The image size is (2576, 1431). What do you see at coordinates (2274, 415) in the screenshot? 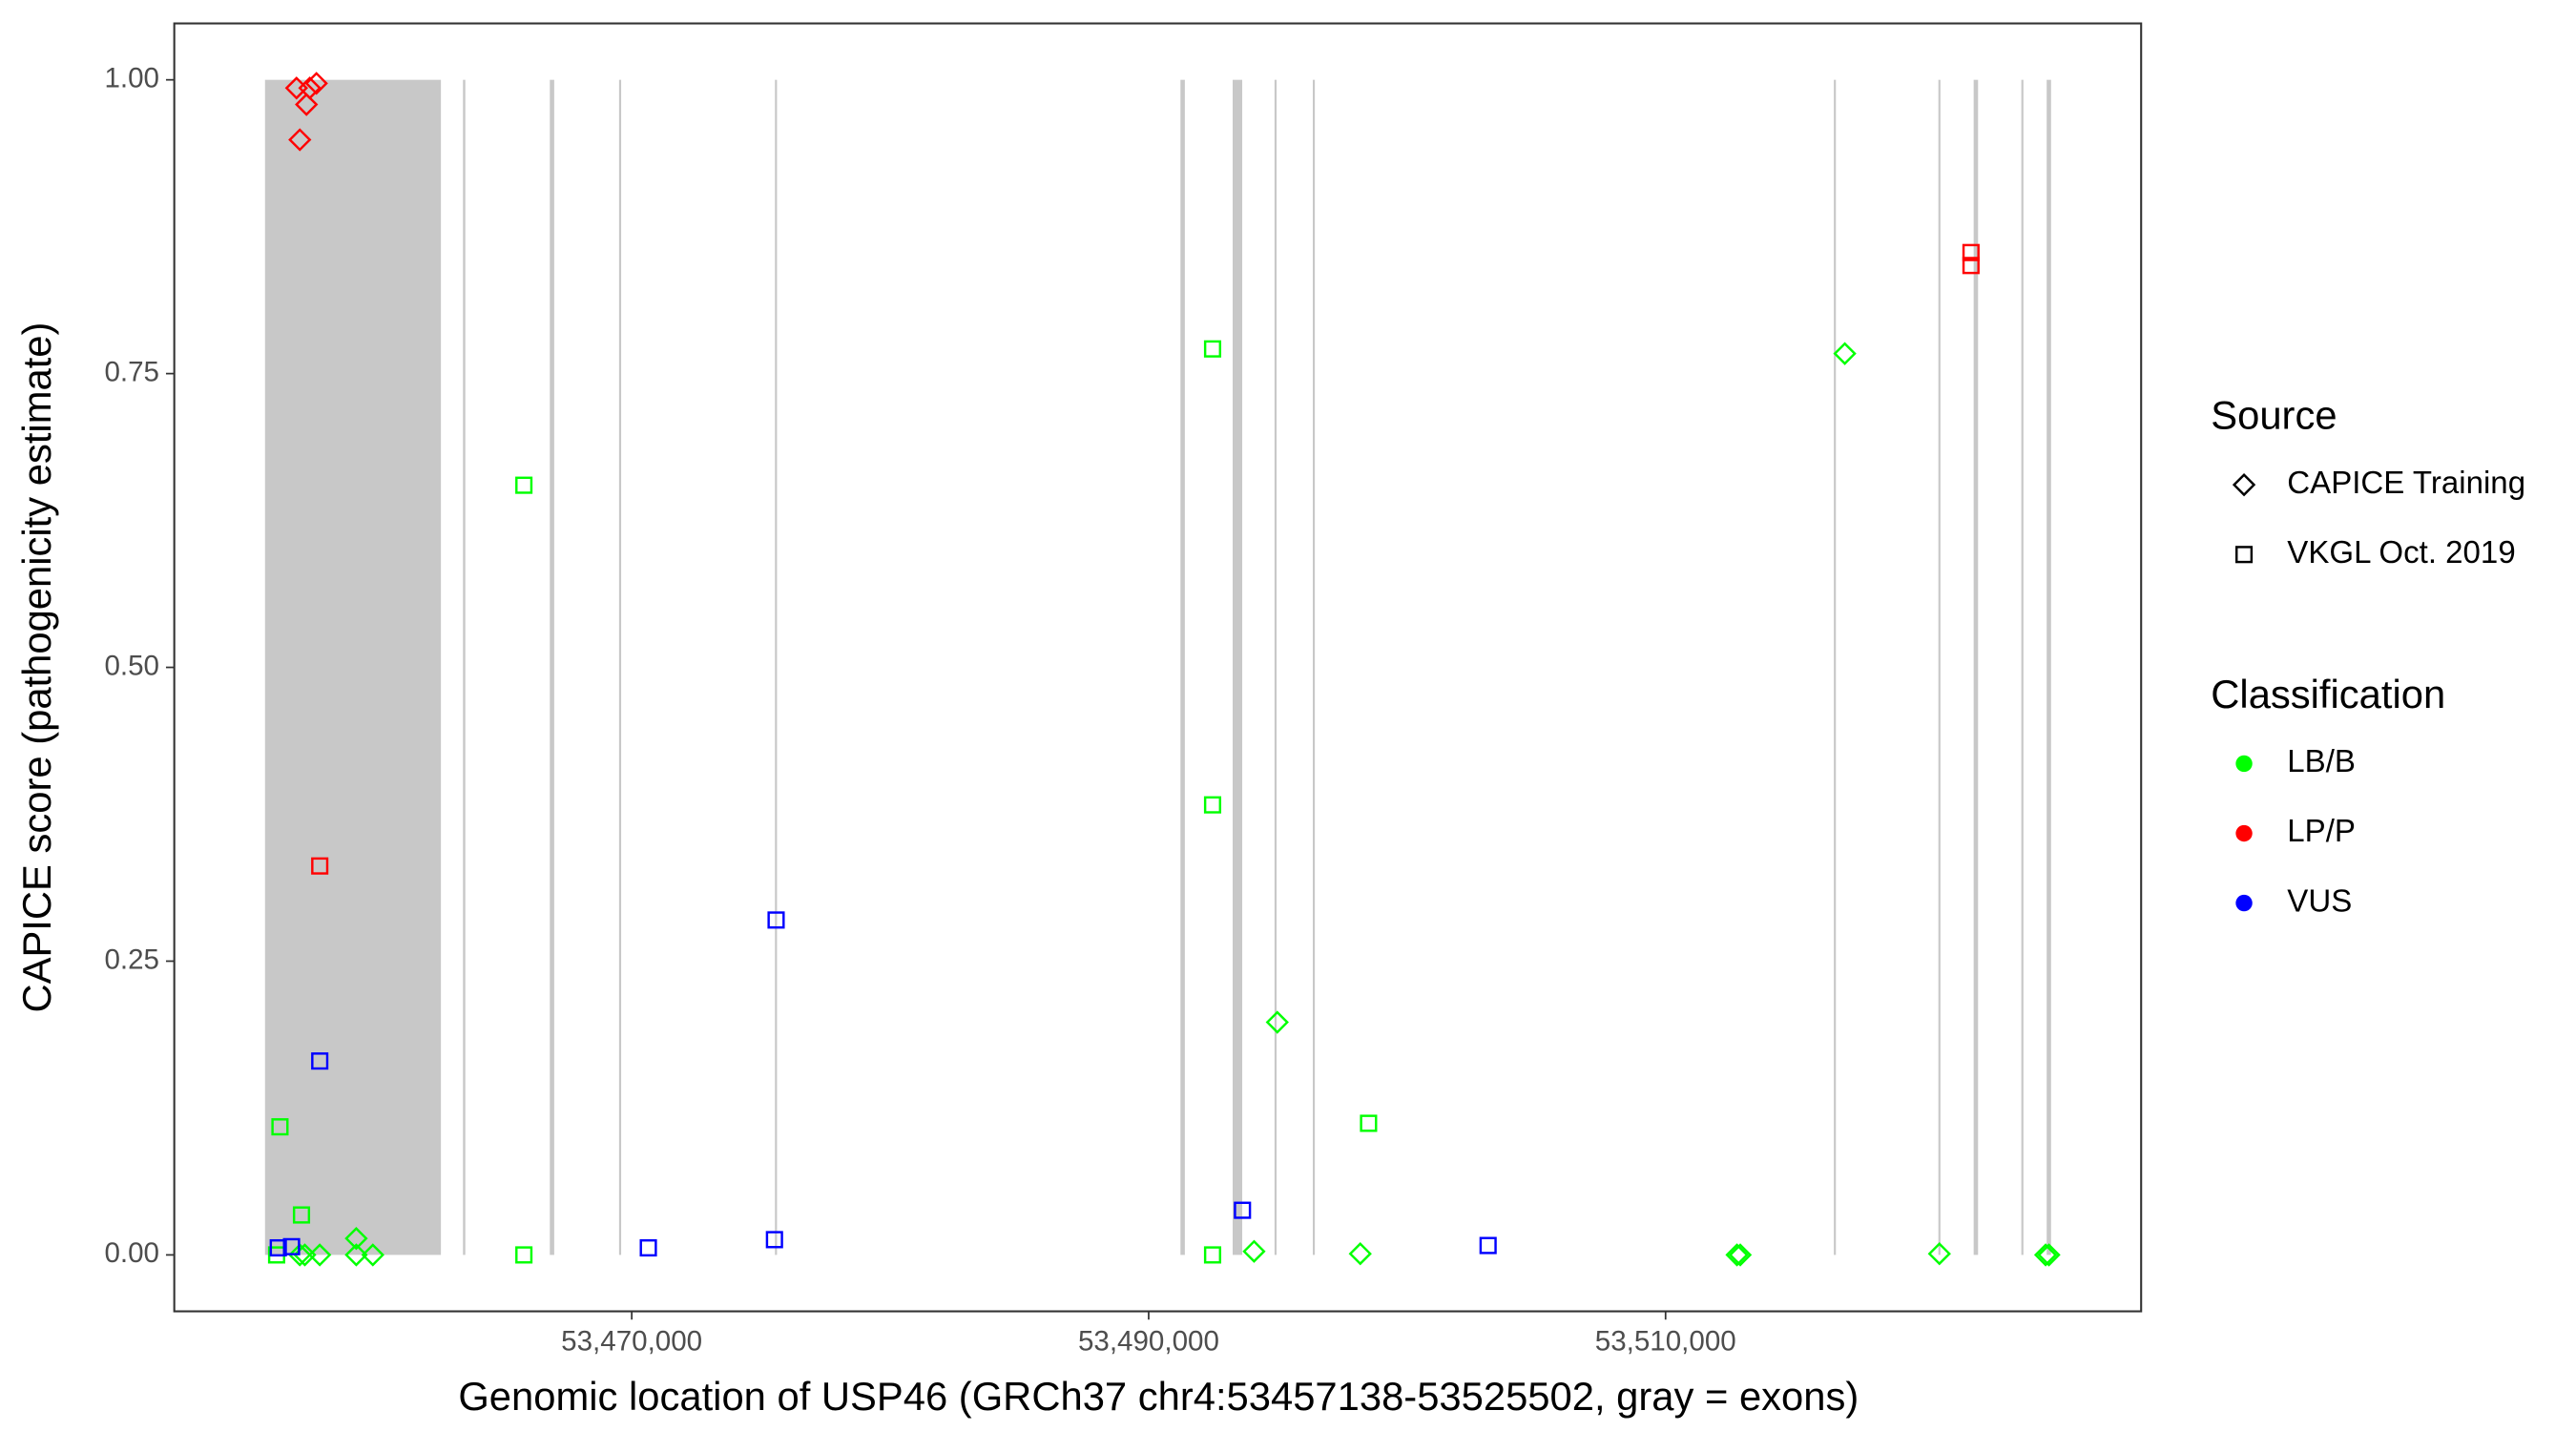
I see `legend-title: Source` at bounding box center [2274, 415].